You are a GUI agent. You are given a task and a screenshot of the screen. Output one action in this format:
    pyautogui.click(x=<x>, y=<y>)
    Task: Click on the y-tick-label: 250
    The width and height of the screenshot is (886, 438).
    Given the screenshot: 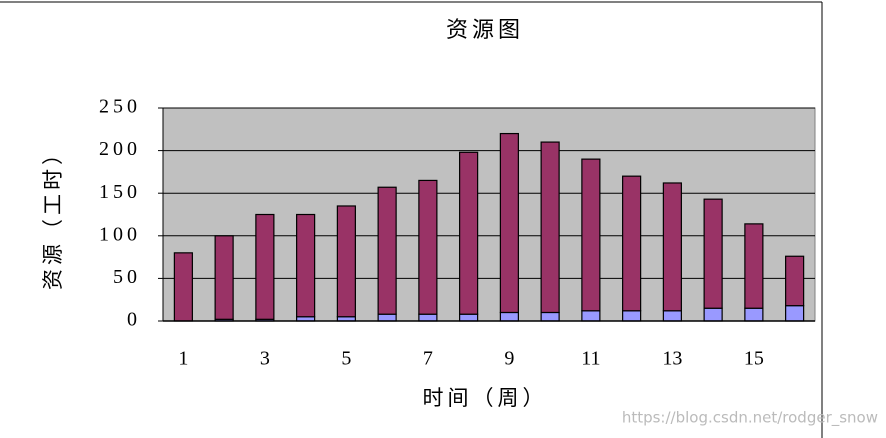 What is the action you would take?
    pyautogui.click(x=120, y=107)
    